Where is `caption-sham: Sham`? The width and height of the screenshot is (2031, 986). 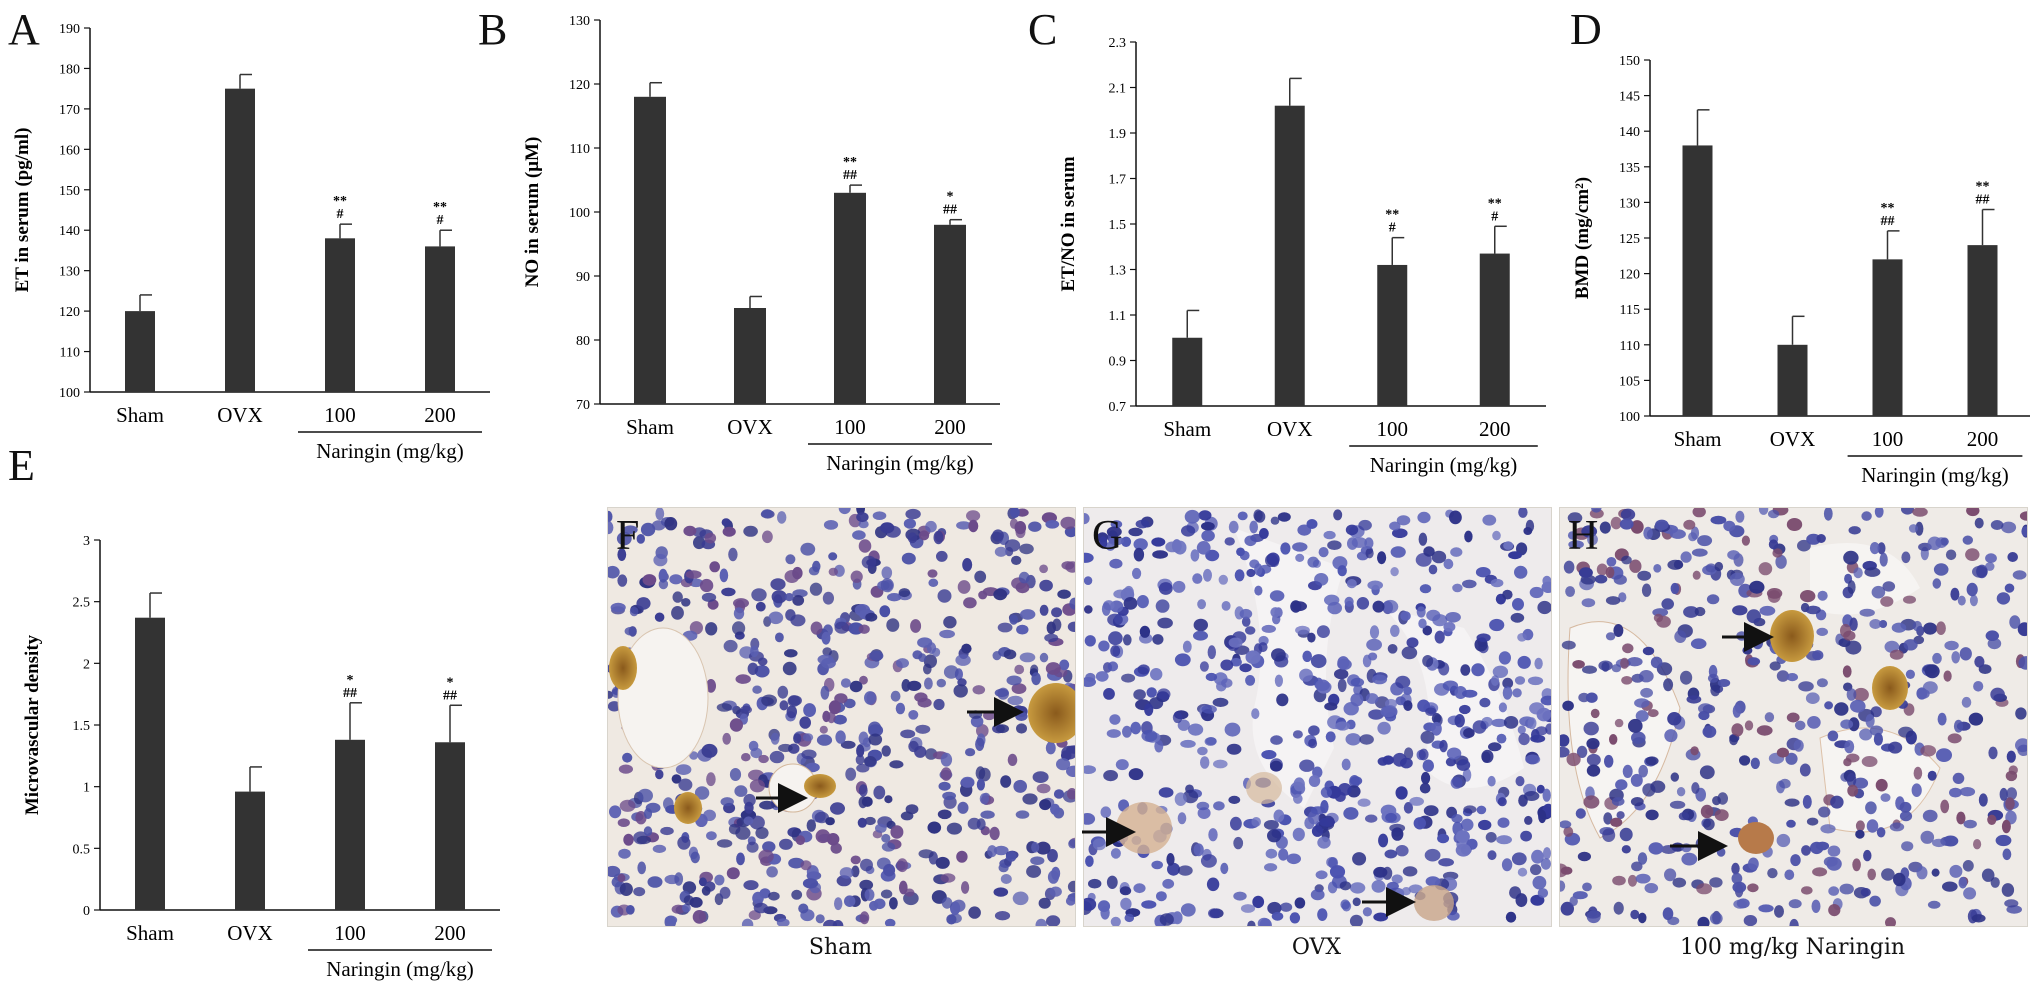
caption-sham: Sham is located at coordinates (840, 947).